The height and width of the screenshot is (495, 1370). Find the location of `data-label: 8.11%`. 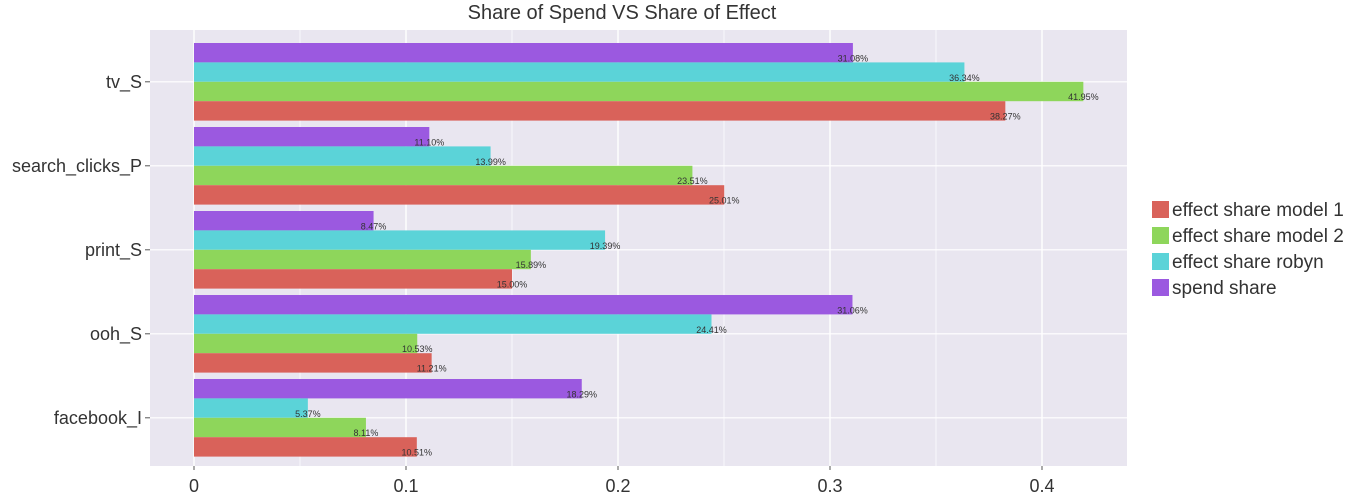

data-label: 8.11% is located at coordinates (366, 433).